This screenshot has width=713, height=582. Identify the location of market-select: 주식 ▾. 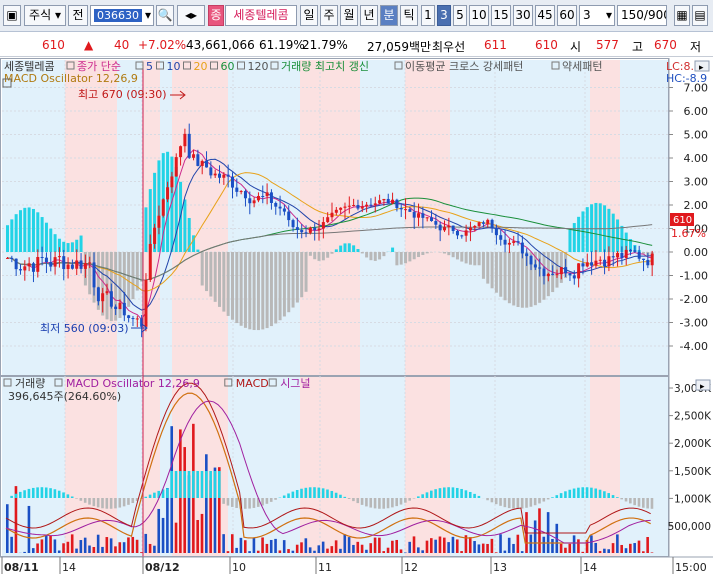
(45, 15).